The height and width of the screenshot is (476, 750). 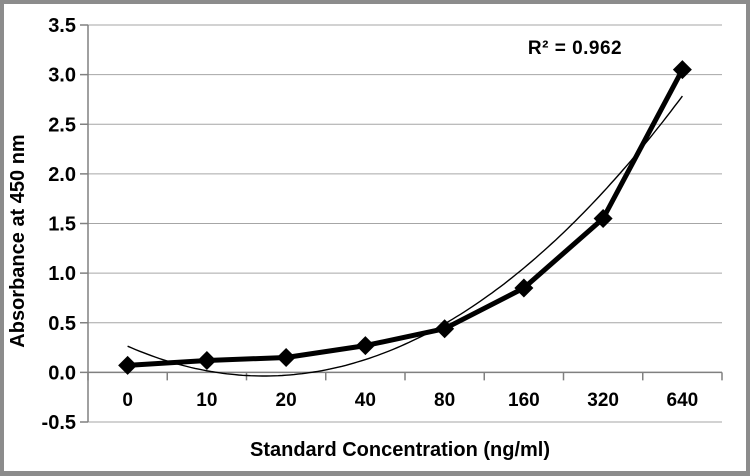 What do you see at coordinates (62, 324) in the screenshot?
I see `y-tick-label: 0.5` at bounding box center [62, 324].